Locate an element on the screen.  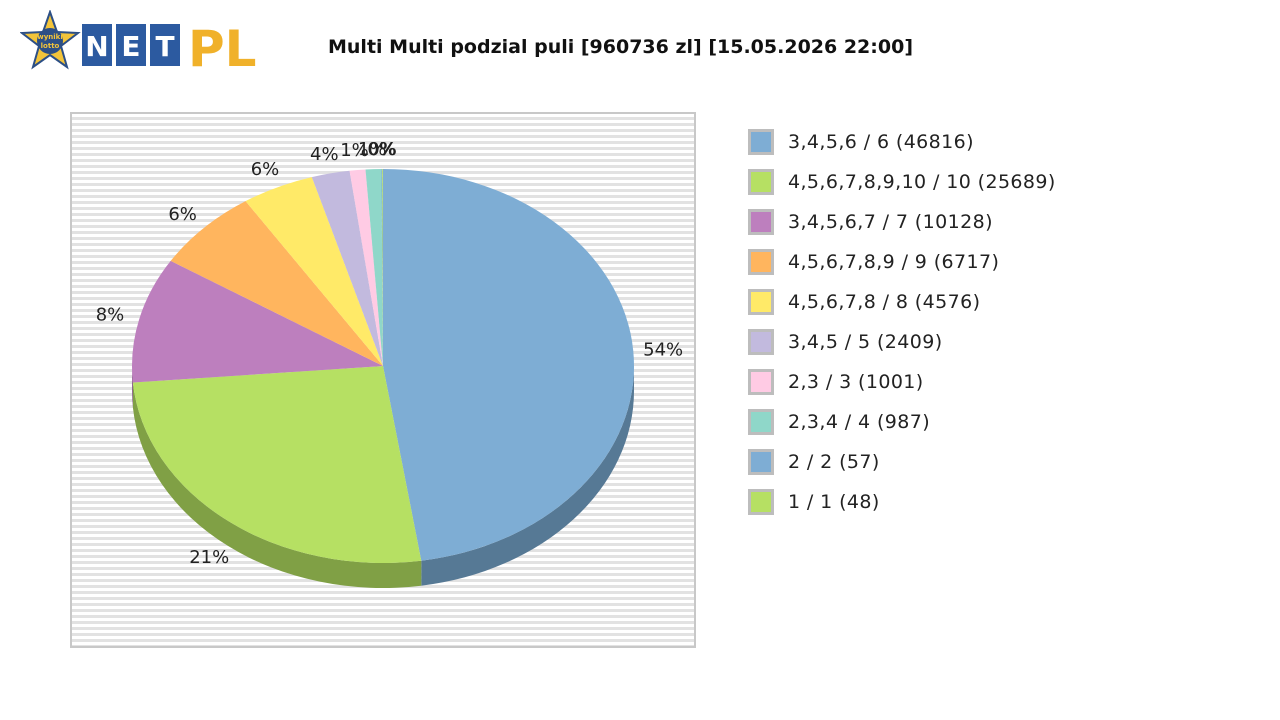
logo-letter-e: E is located at coordinates (130, 46).